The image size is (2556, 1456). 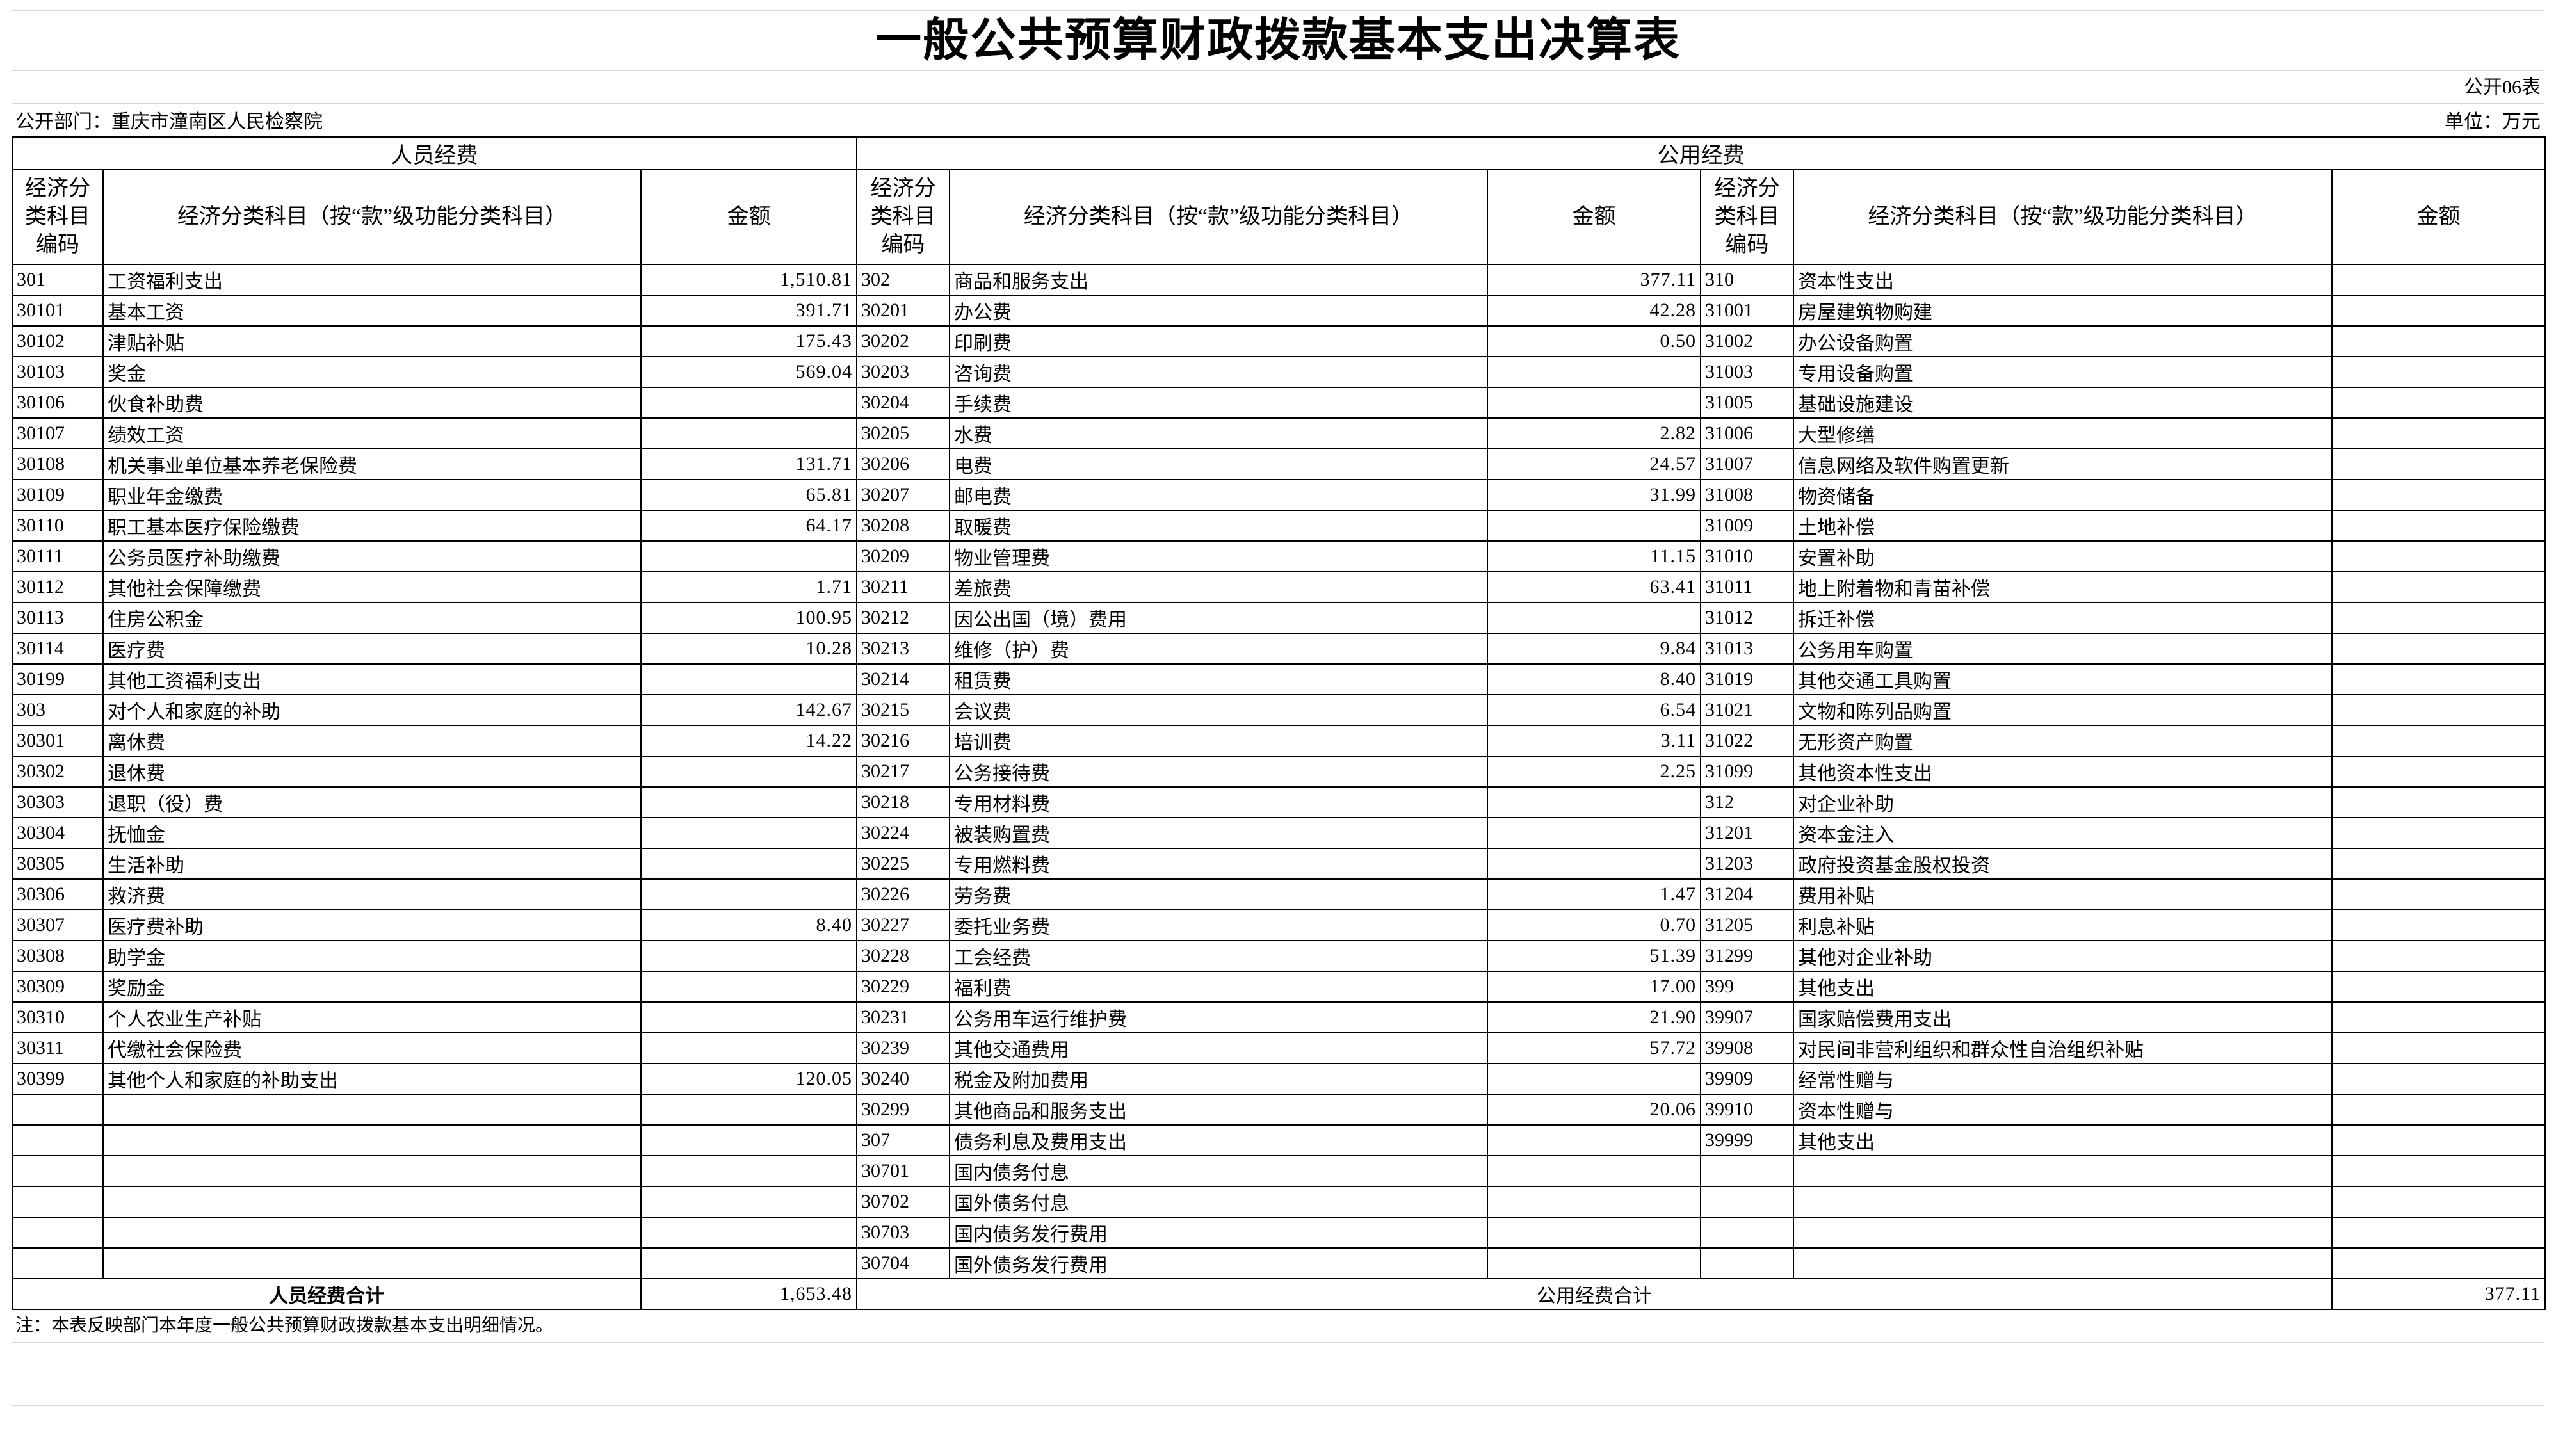 I want to click on personnel-amount-cell: 391.71, so click(x=748, y=311).